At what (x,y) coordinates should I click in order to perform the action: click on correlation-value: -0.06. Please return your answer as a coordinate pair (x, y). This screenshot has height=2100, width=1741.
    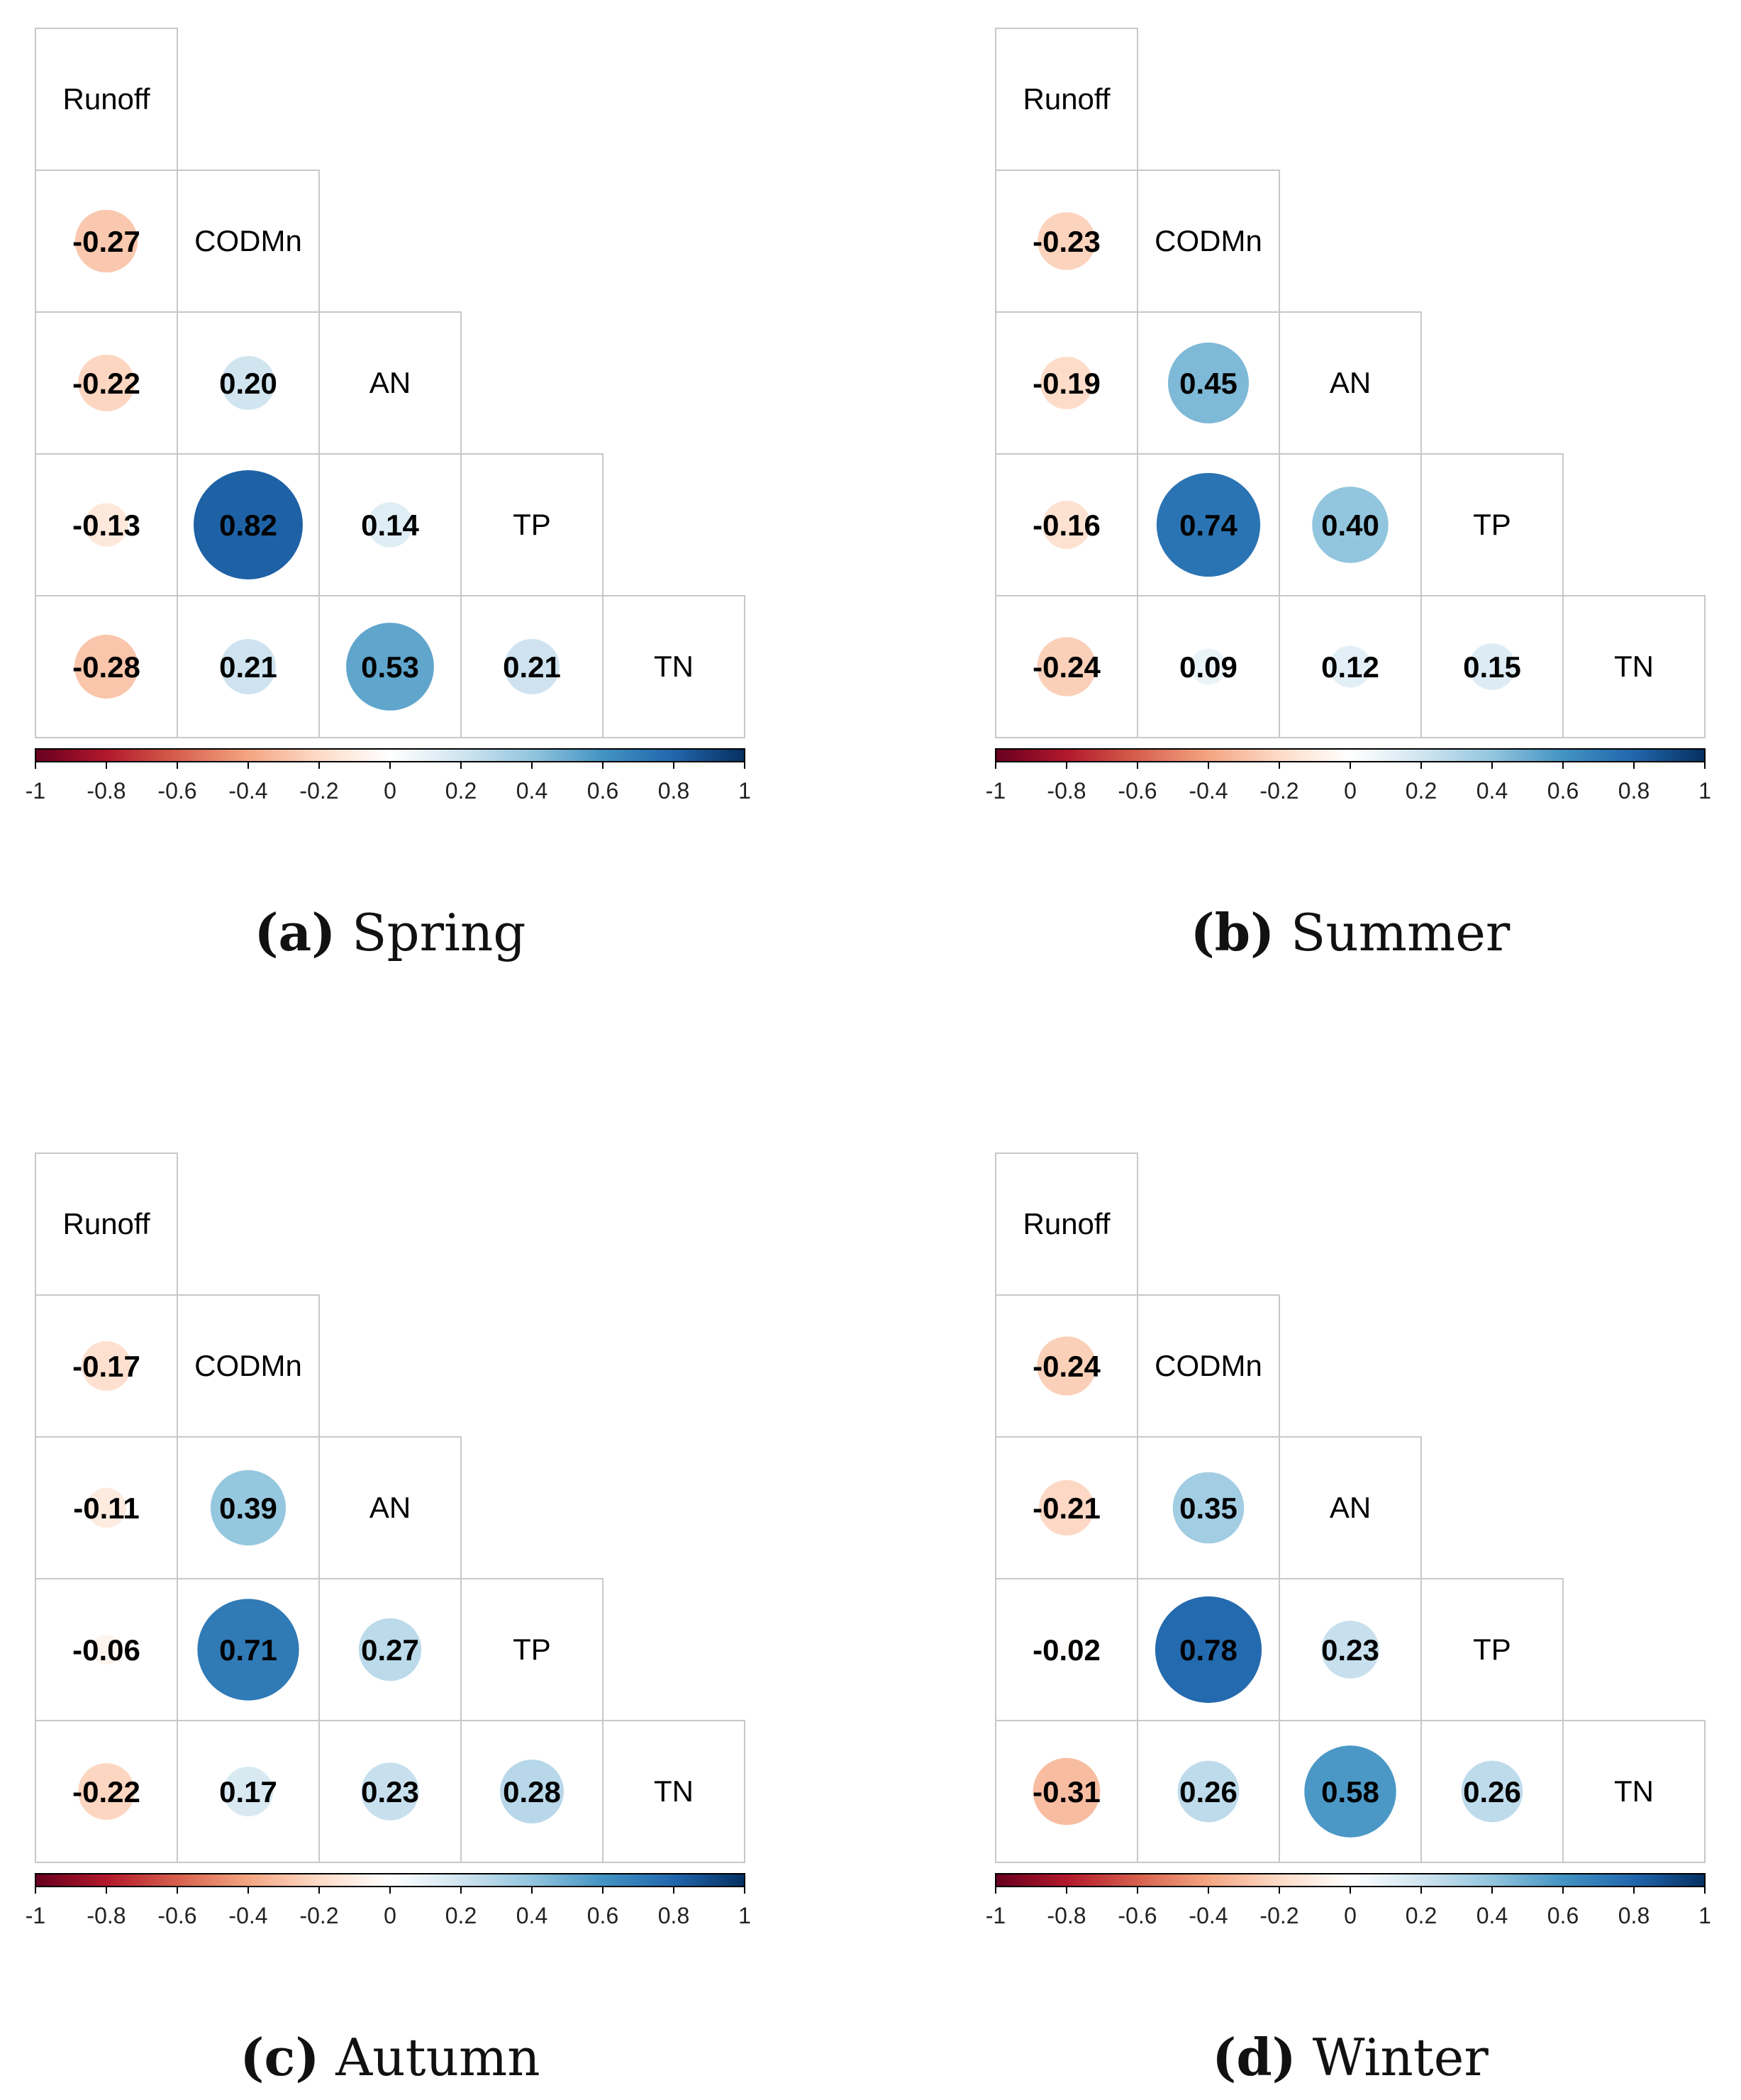
    Looking at the image, I should click on (106, 1650).